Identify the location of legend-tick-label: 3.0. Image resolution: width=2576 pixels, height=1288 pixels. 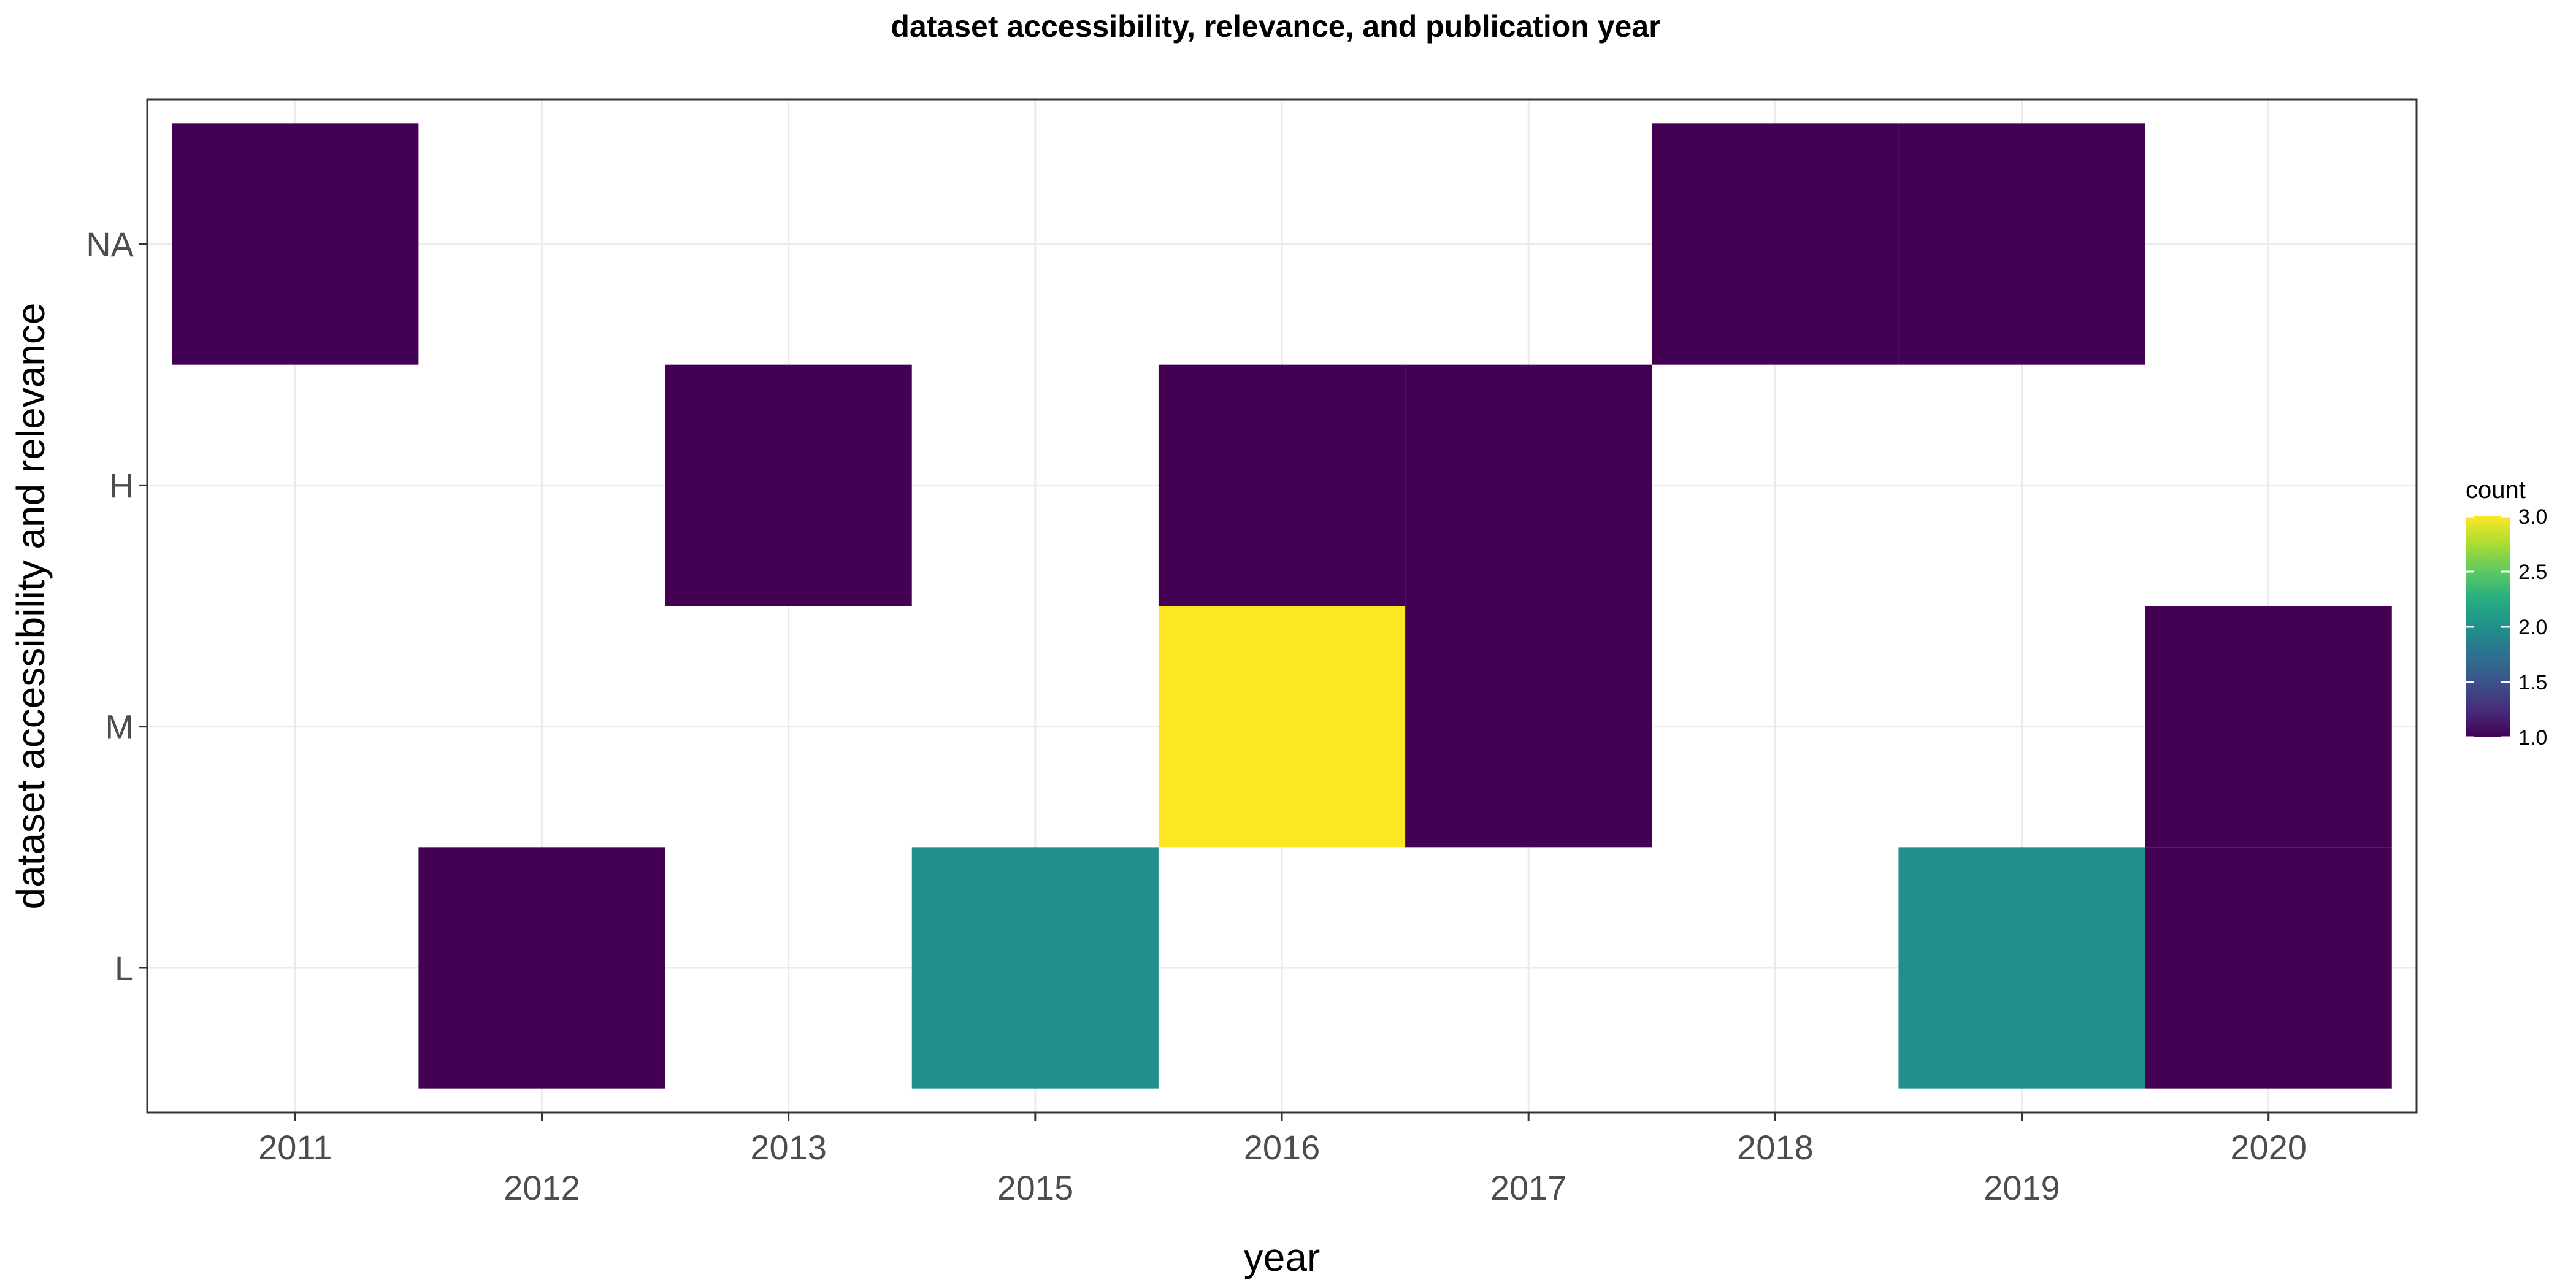
(2532, 517).